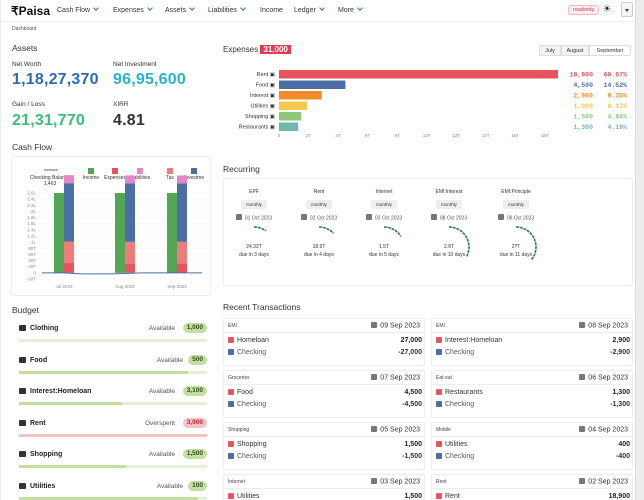 The width and height of the screenshot is (644, 500). I want to click on posting-account: Homeloan, so click(248, 340).